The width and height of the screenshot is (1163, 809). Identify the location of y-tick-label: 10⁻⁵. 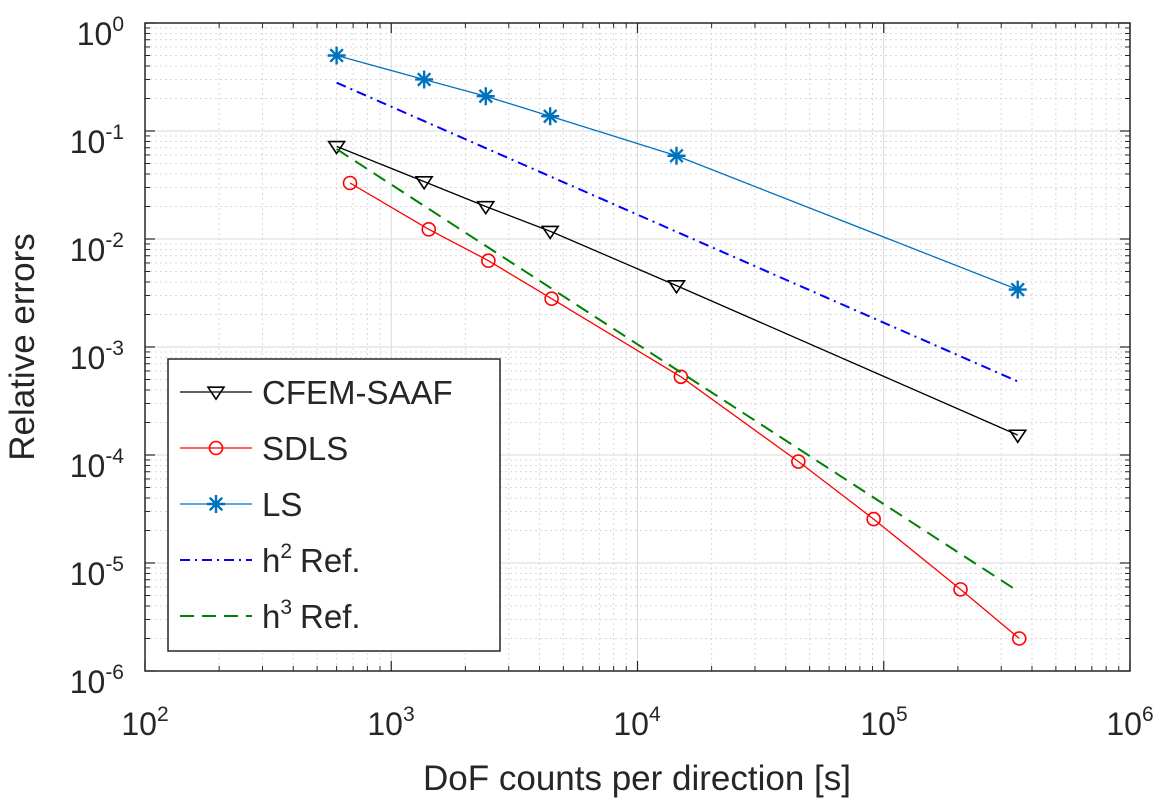
(97, 572).